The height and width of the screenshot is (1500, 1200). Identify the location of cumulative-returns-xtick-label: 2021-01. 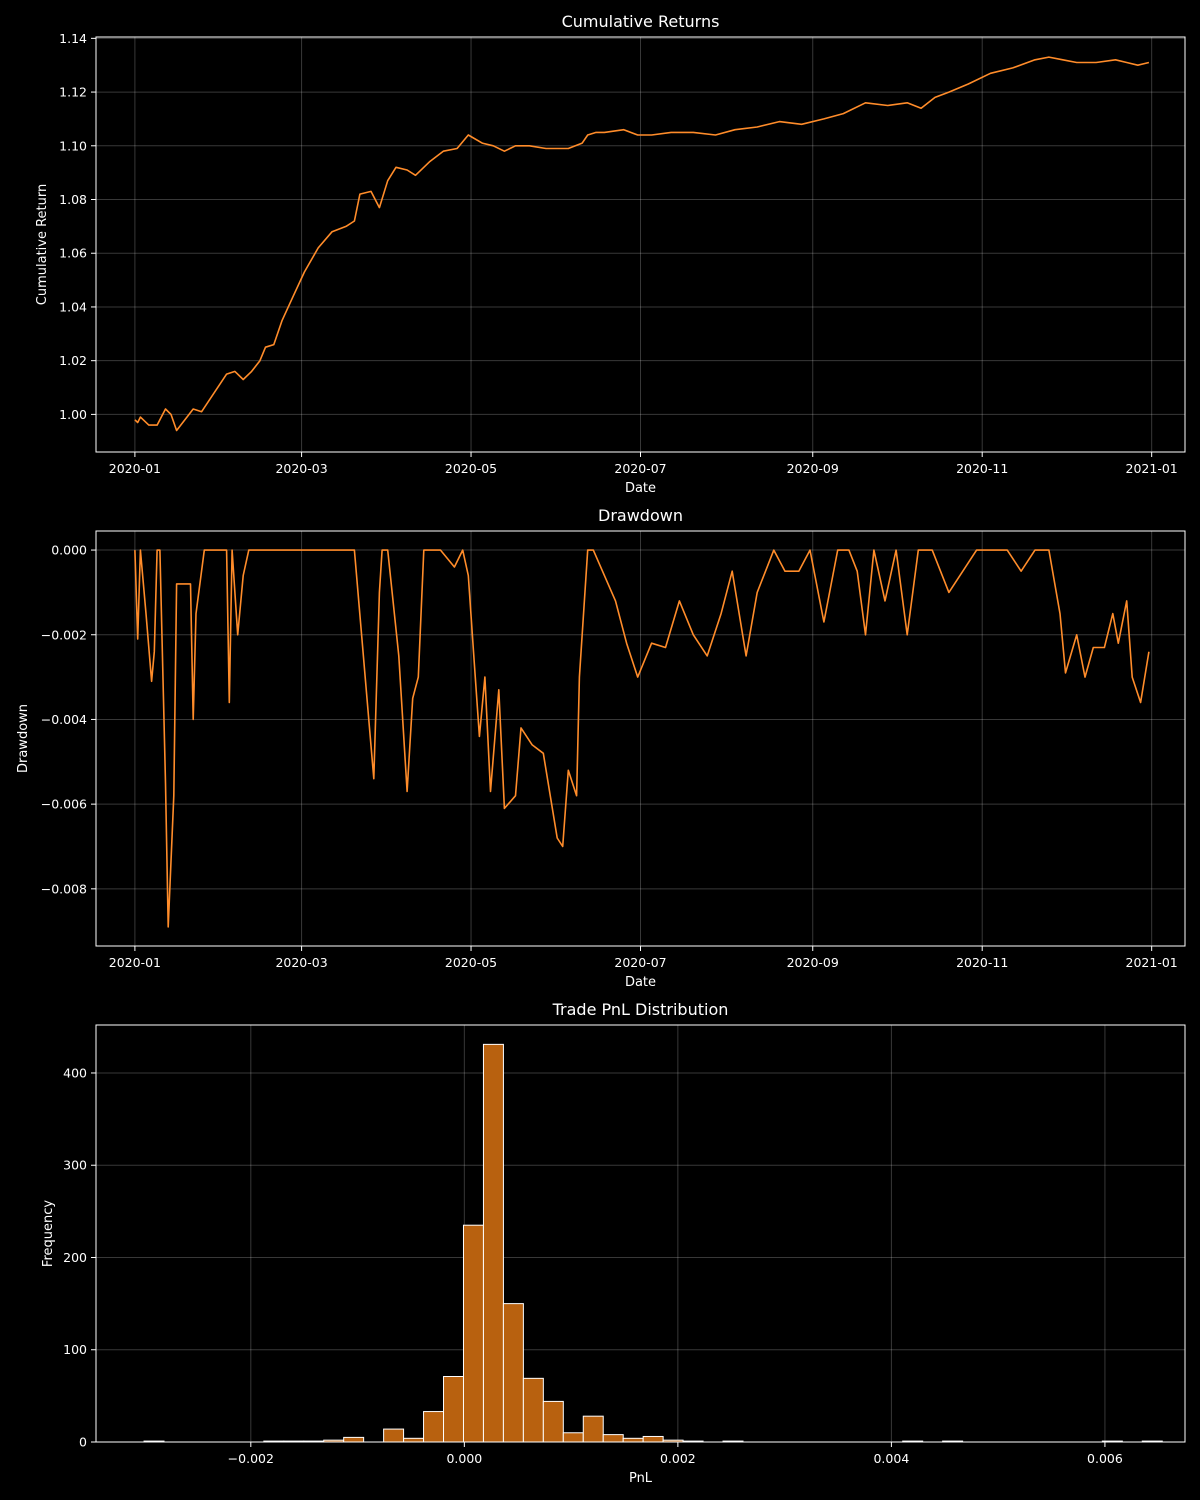
(1152, 468).